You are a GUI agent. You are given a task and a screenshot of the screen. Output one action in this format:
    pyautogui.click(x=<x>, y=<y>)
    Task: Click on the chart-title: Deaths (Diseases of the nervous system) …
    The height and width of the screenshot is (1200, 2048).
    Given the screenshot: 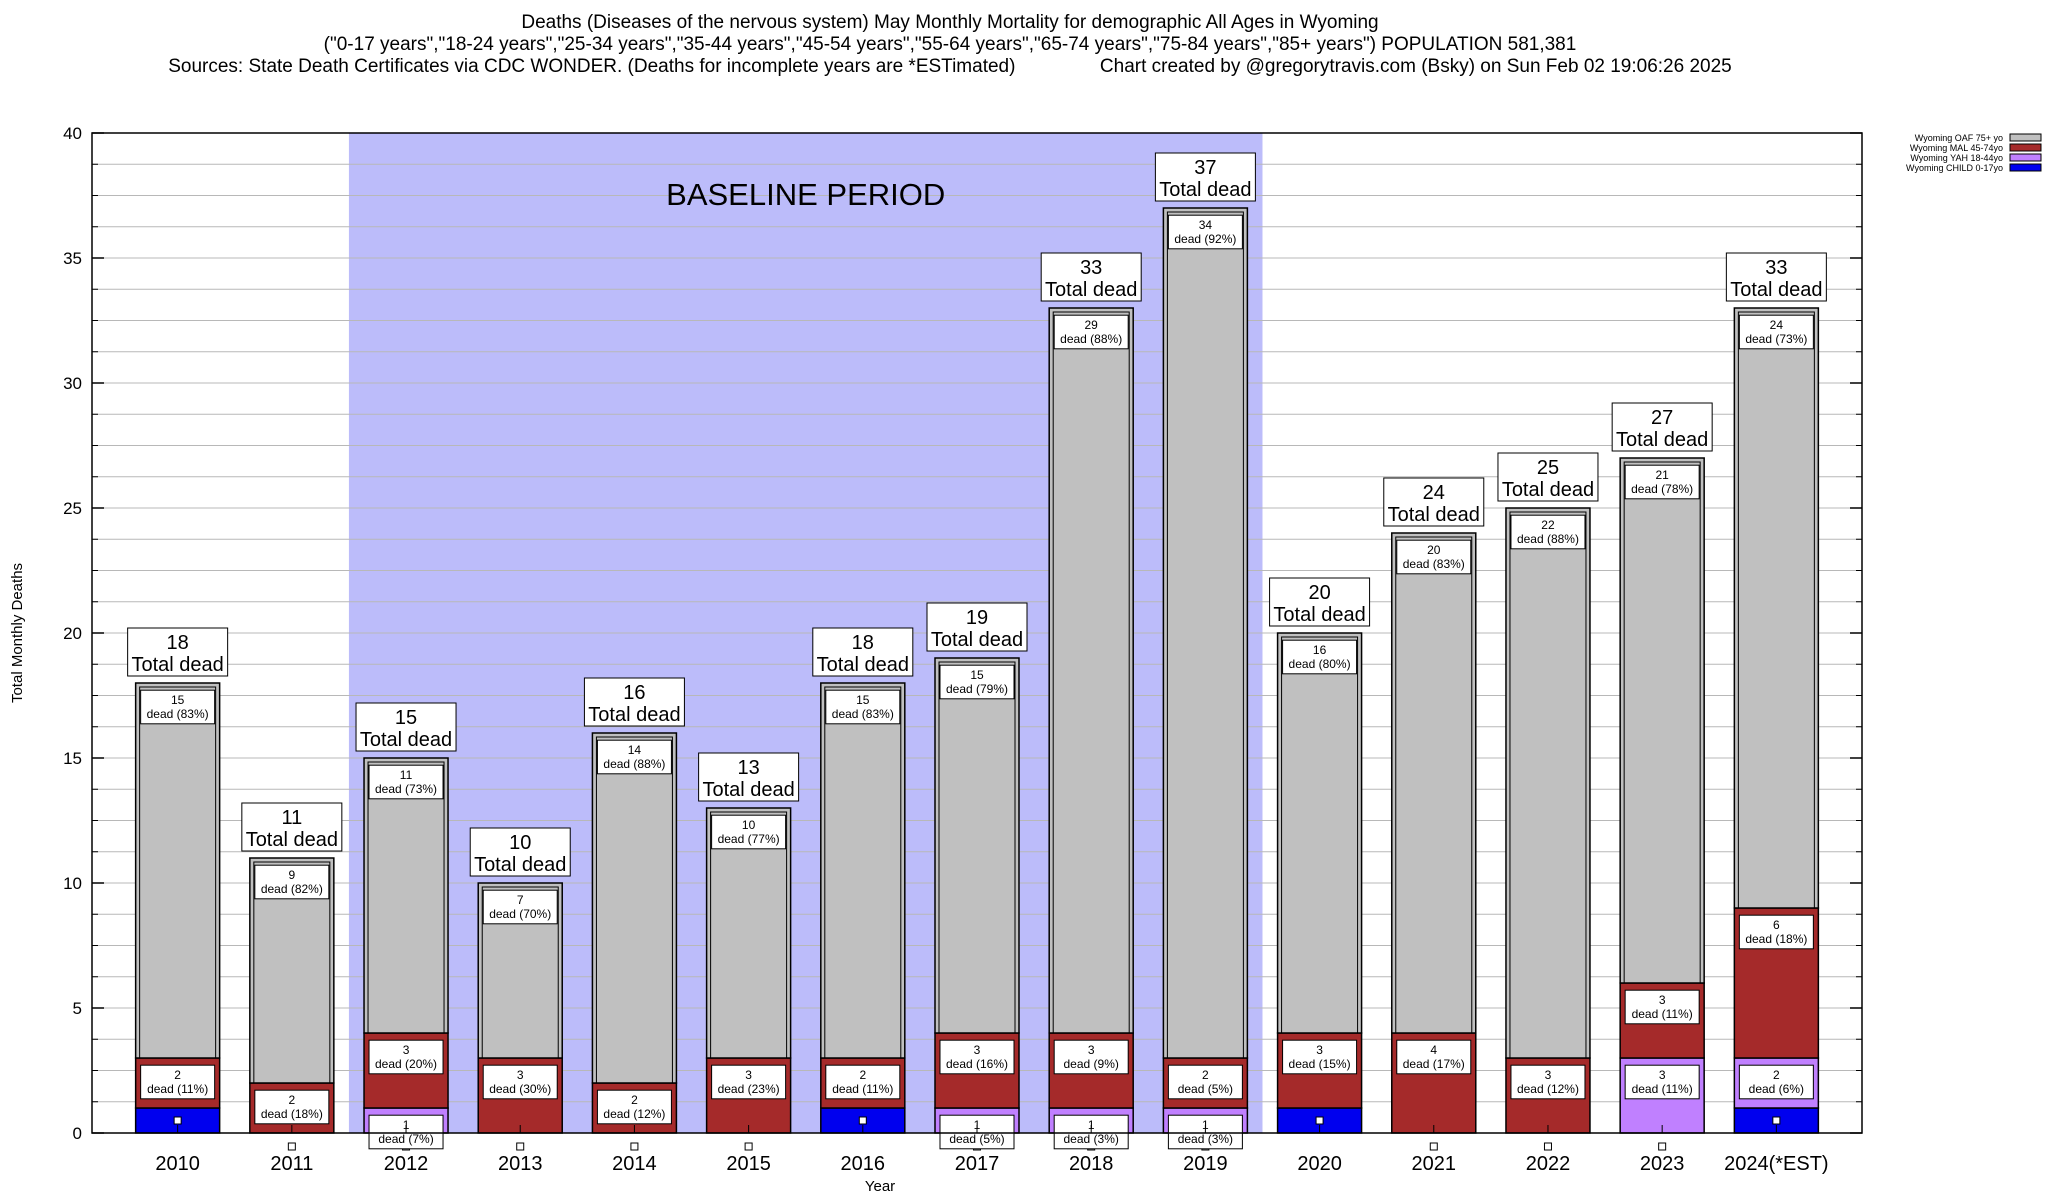 What is the action you would take?
    pyautogui.click(x=950, y=22)
    